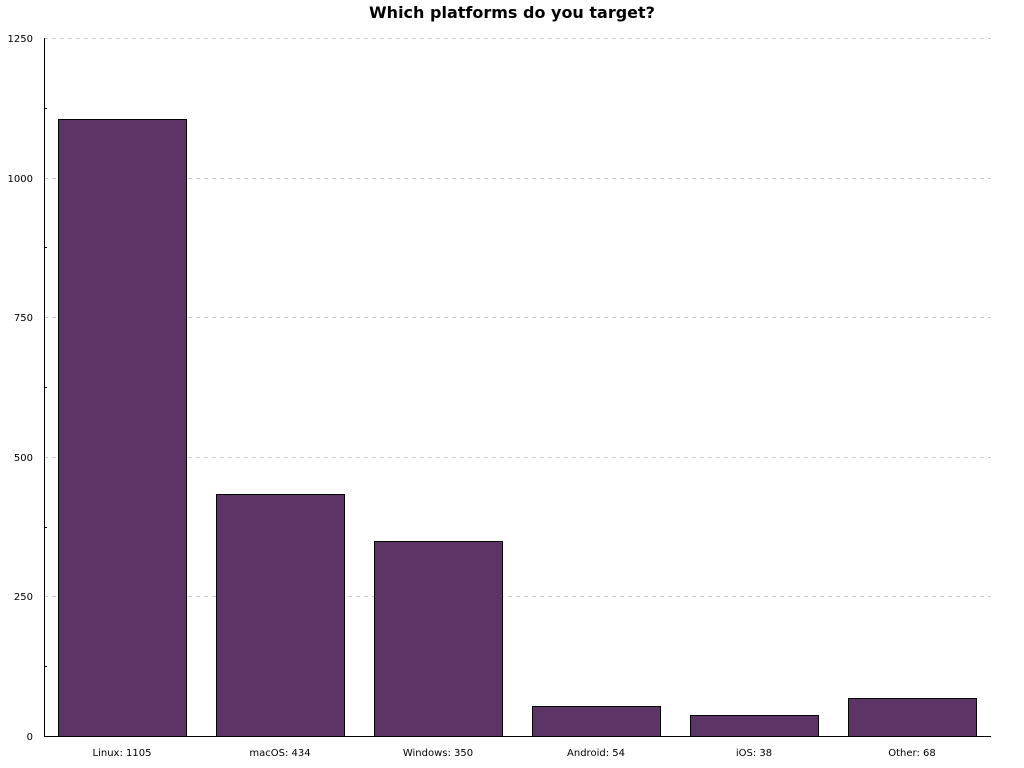  What do you see at coordinates (23, 318) in the screenshot?
I see `y-tick-label: 750` at bounding box center [23, 318].